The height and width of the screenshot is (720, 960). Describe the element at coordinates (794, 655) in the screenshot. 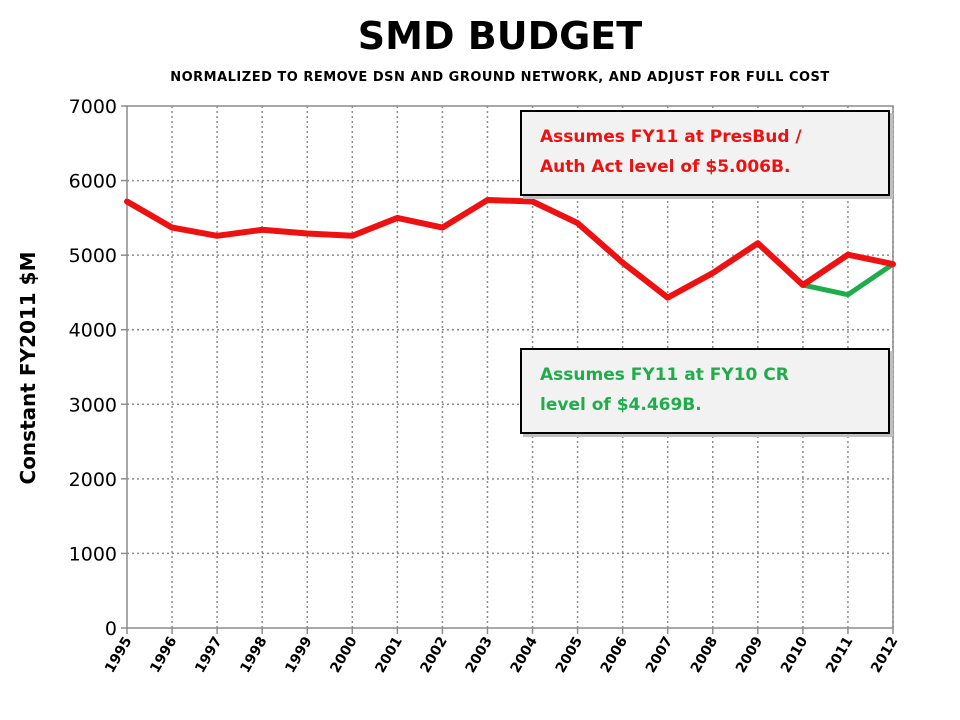

I see `x-tick-label: 2010` at that location.